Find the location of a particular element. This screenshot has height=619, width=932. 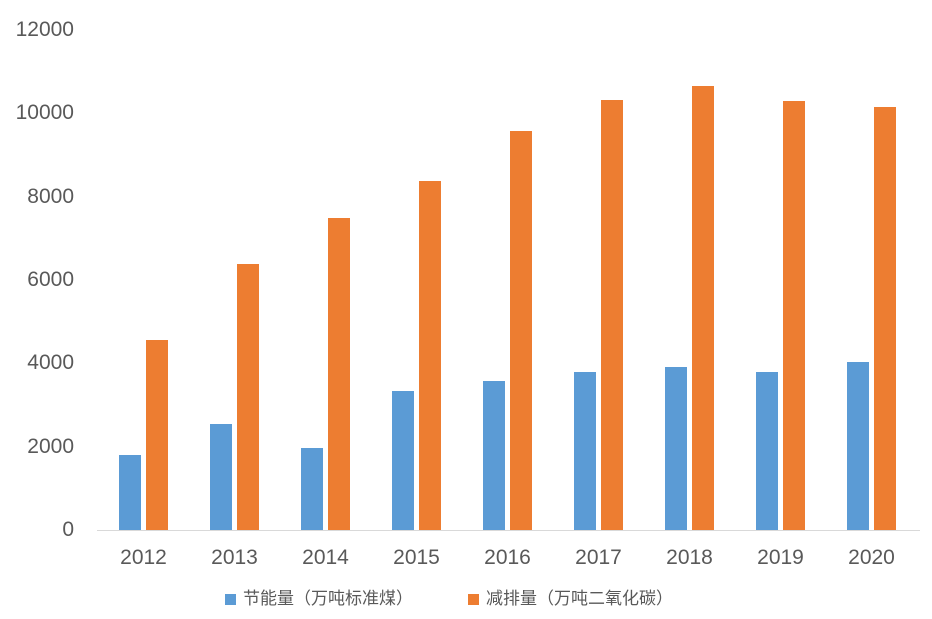

y-axis-tick-label: 12000 is located at coordinates (44, 29).